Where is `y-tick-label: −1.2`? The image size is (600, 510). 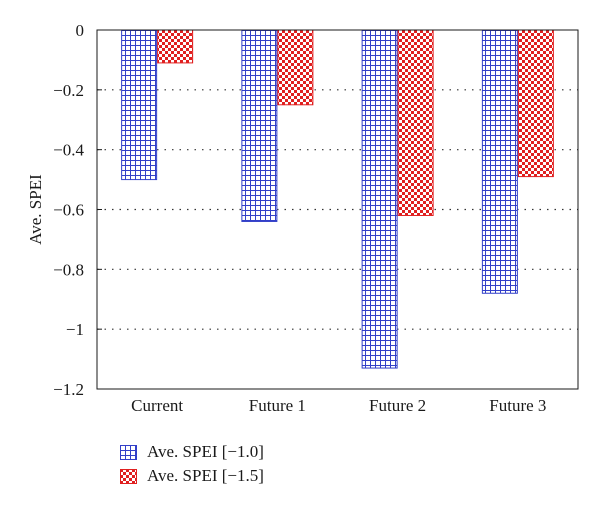 y-tick-label: −1.2 is located at coordinates (68, 389).